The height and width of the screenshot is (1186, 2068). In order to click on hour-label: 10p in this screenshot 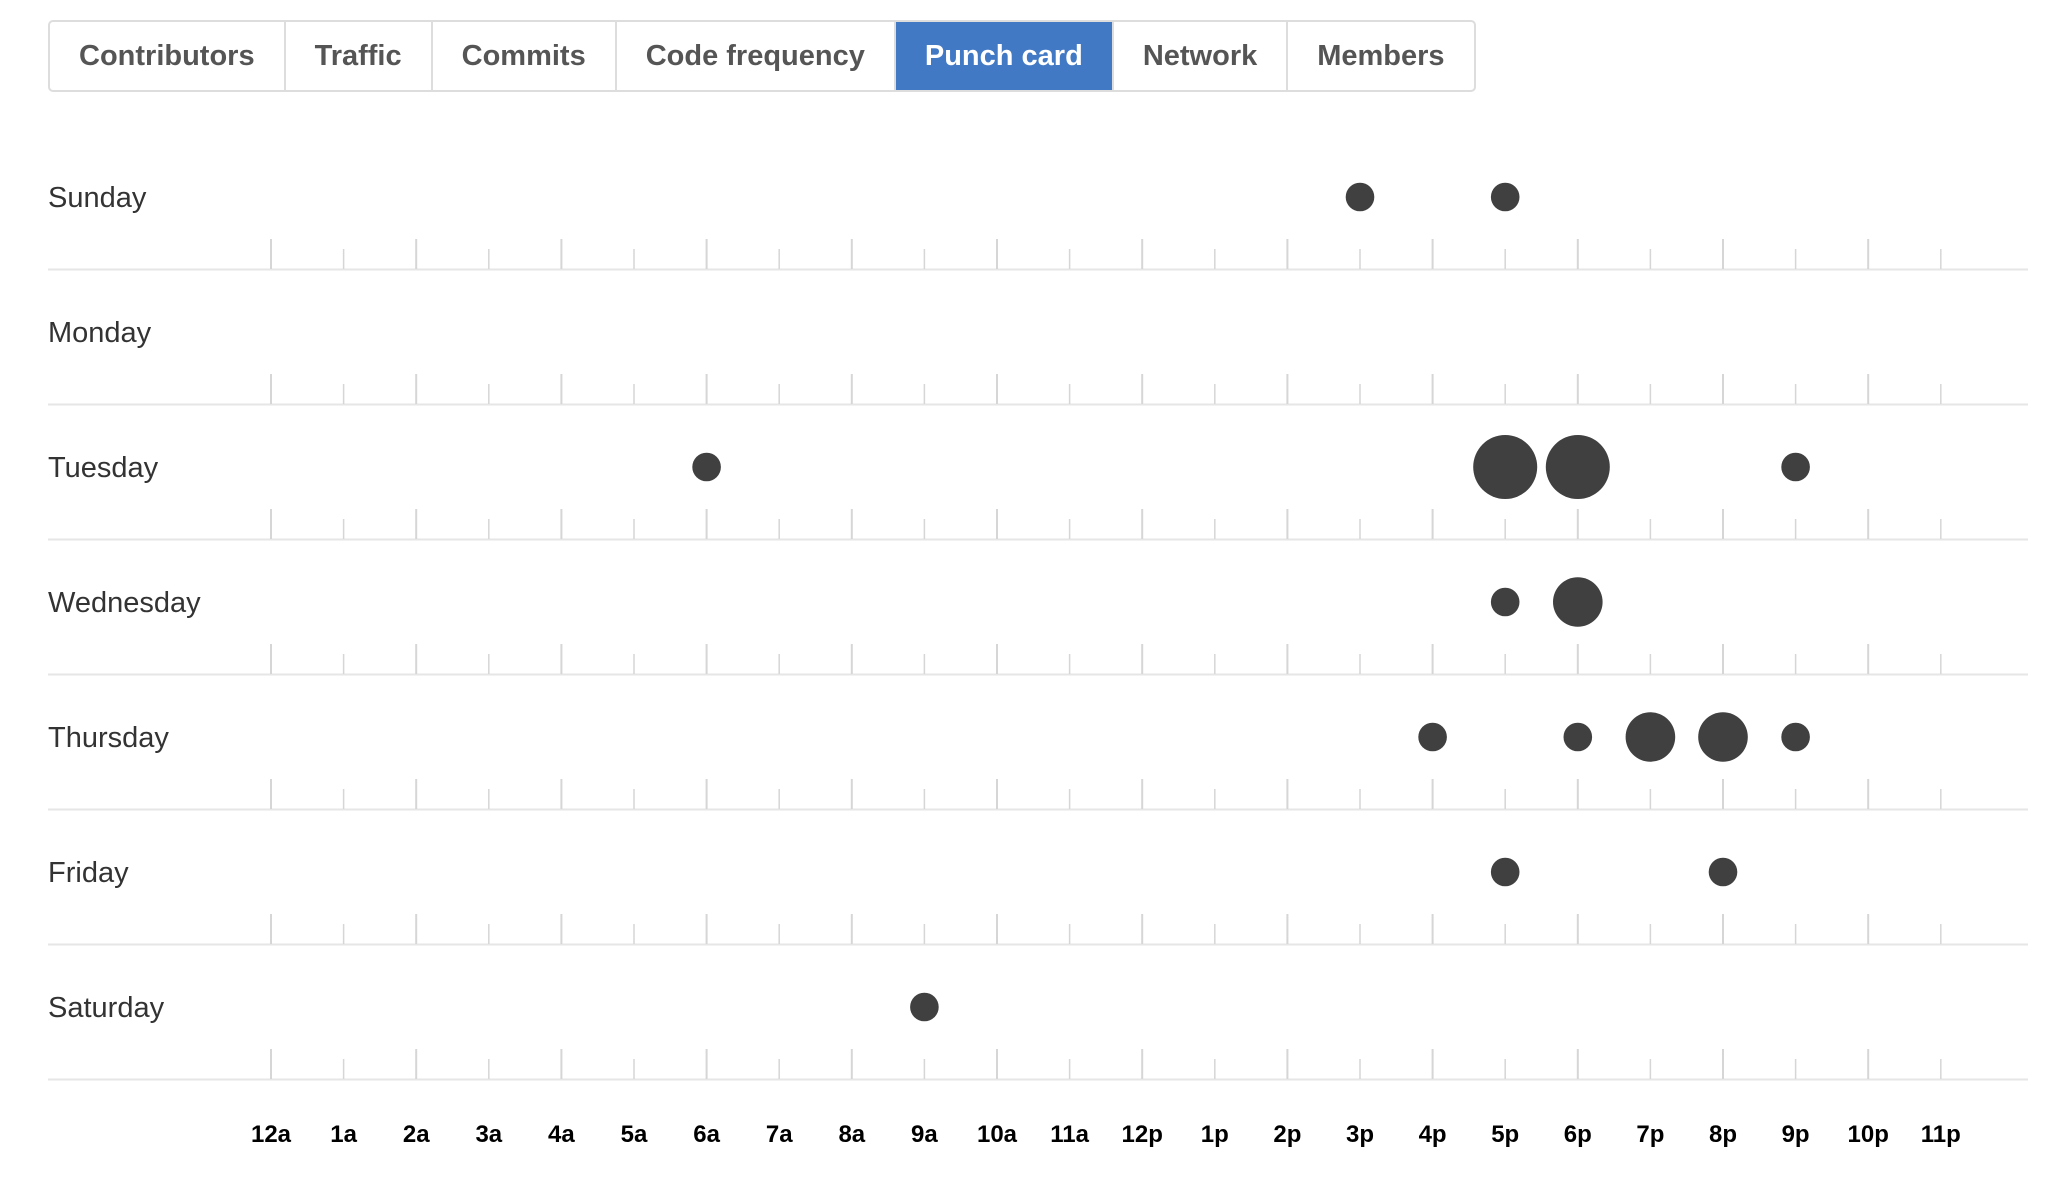, I will do `click(1868, 1134)`.